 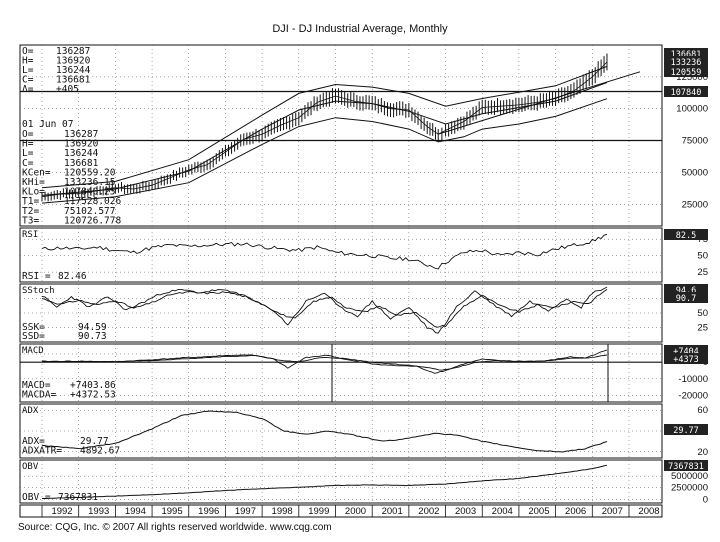 What do you see at coordinates (695, 204) in the screenshot?
I see `price-y-tick-label: 25000` at bounding box center [695, 204].